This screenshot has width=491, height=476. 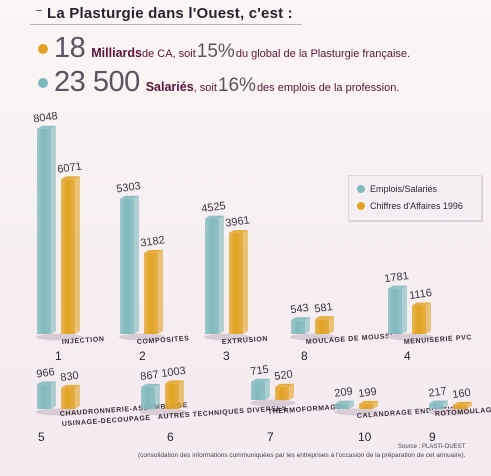 I want to click on category-label: EXTRUSION, so click(x=245, y=341).